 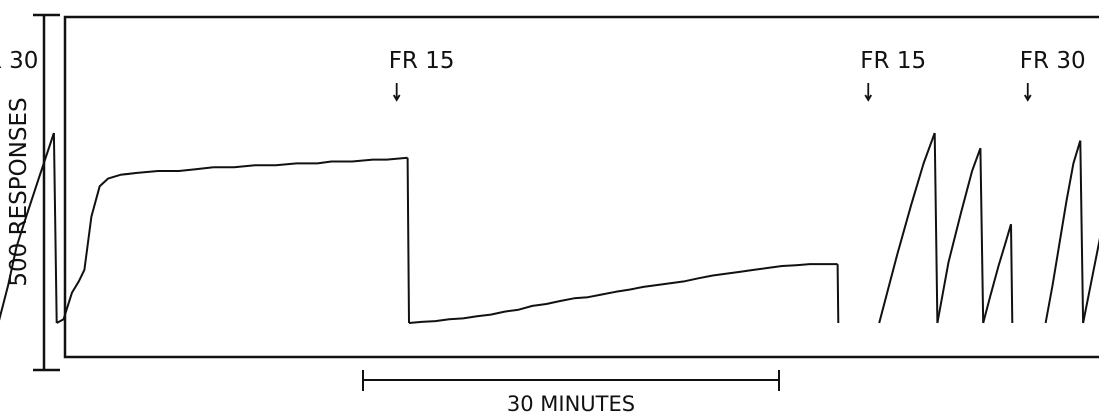 What do you see at coordinates (571, 403) in the screenshot?
I see `time-scale-label: 30 MINUTES` at bounding box center [571, 403].